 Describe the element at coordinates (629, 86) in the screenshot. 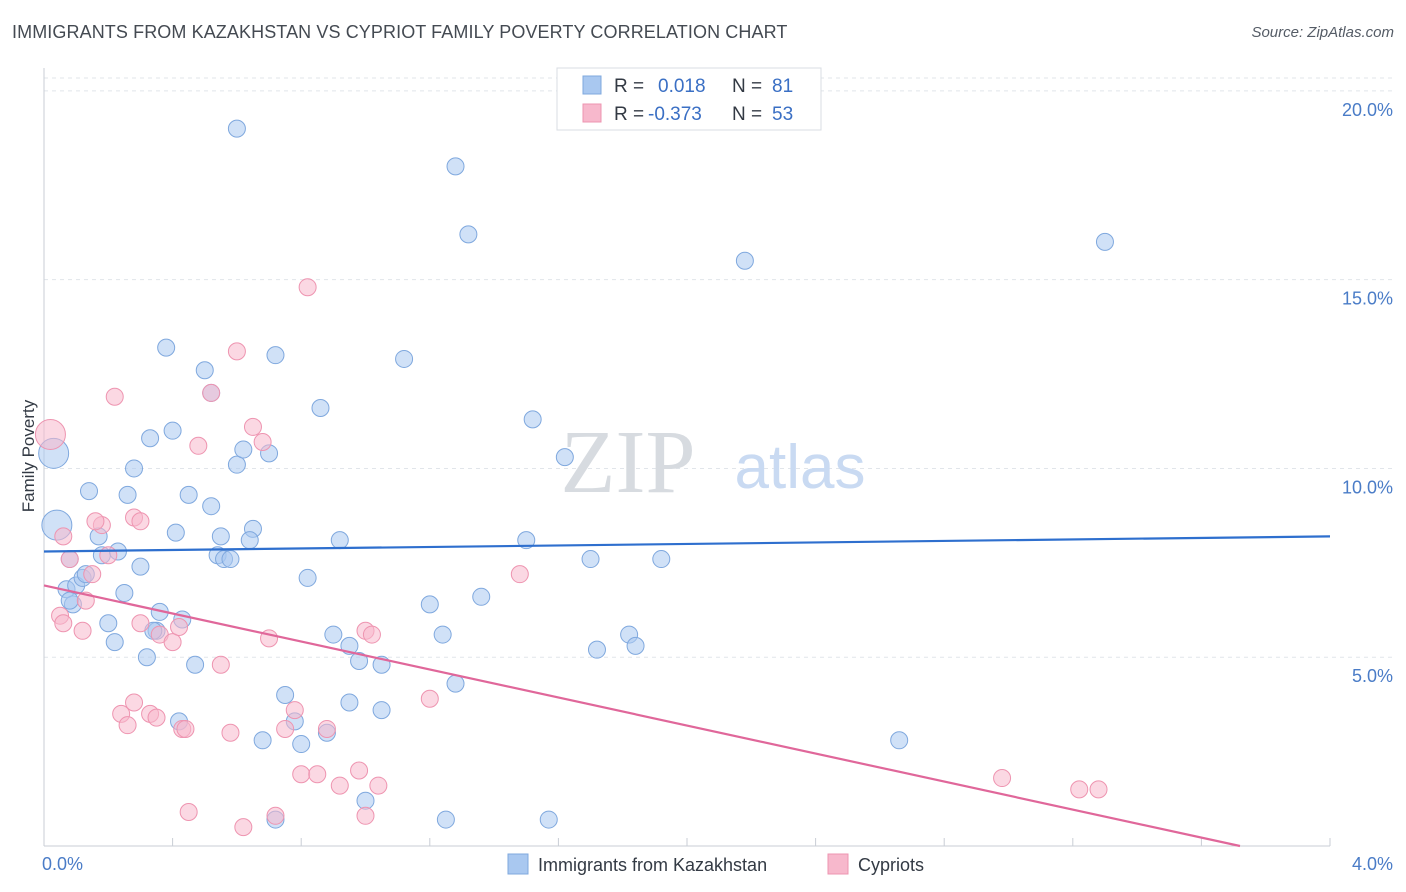

I see `legend-r-label-1: R =` at that location.